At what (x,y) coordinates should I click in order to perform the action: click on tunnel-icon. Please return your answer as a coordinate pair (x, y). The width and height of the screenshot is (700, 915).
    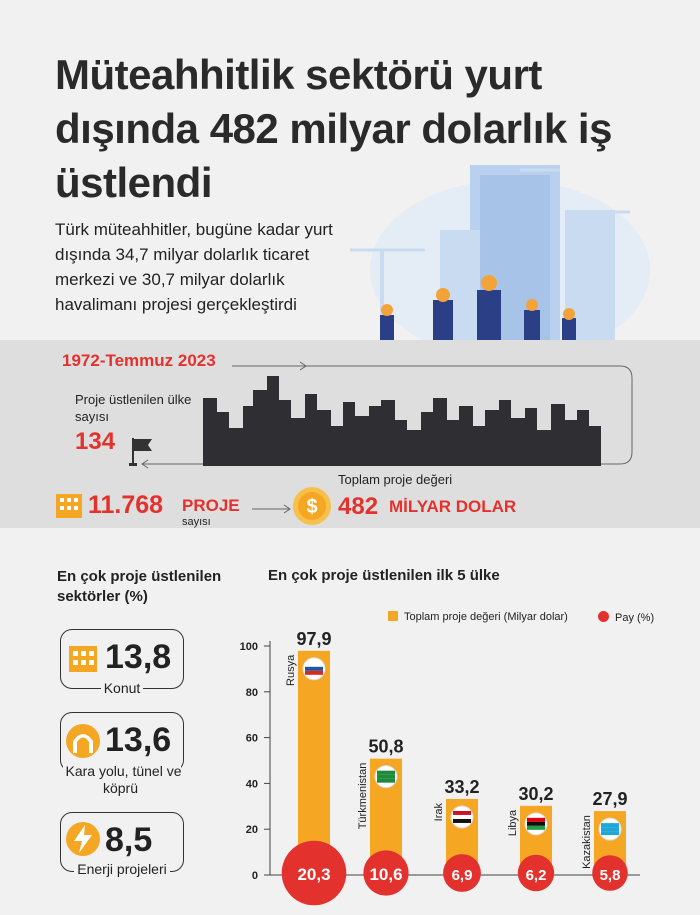
    Looking at the image, I should click on (83, 741).